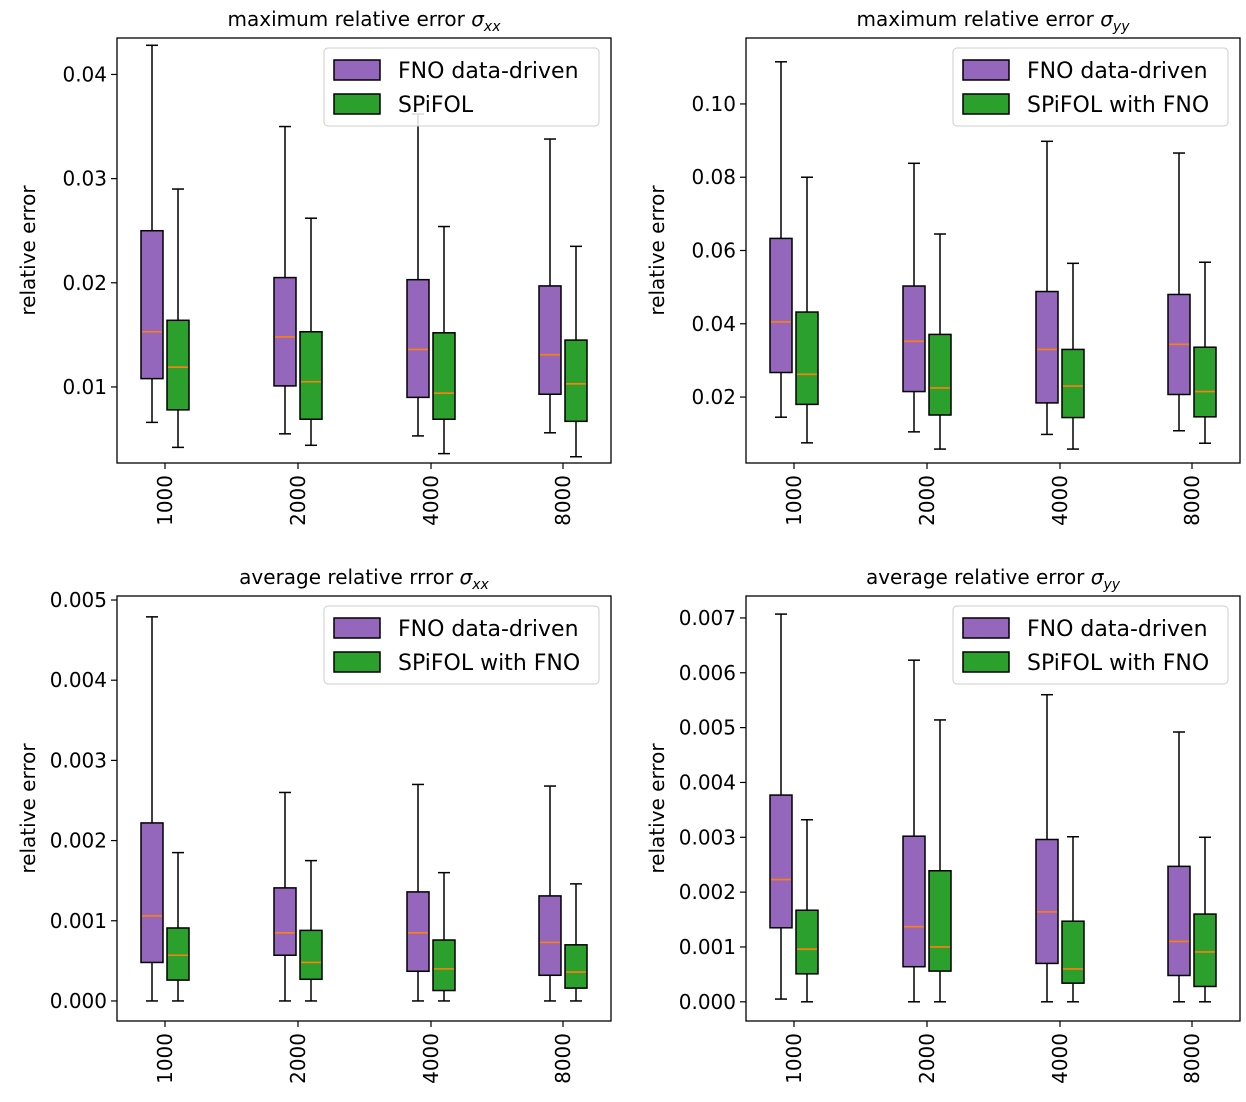 The image size is (1246, 1102). Describe the element at coordinates (78, 760) in the screenshot. I see `y-tick-label: 0.003` at that location.